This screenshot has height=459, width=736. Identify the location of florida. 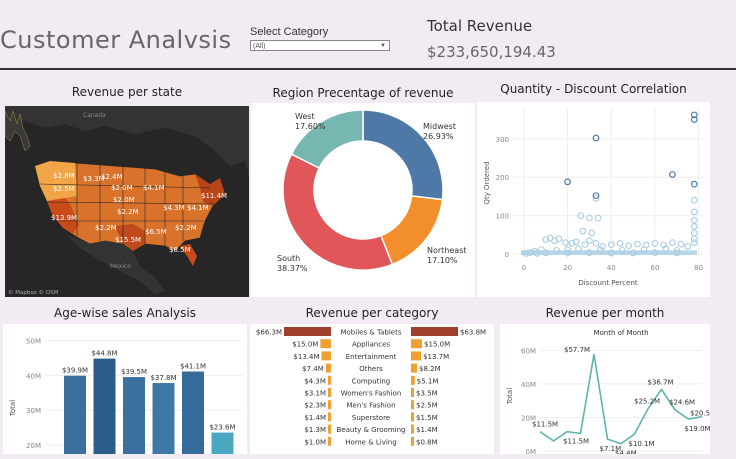
(188, 255).